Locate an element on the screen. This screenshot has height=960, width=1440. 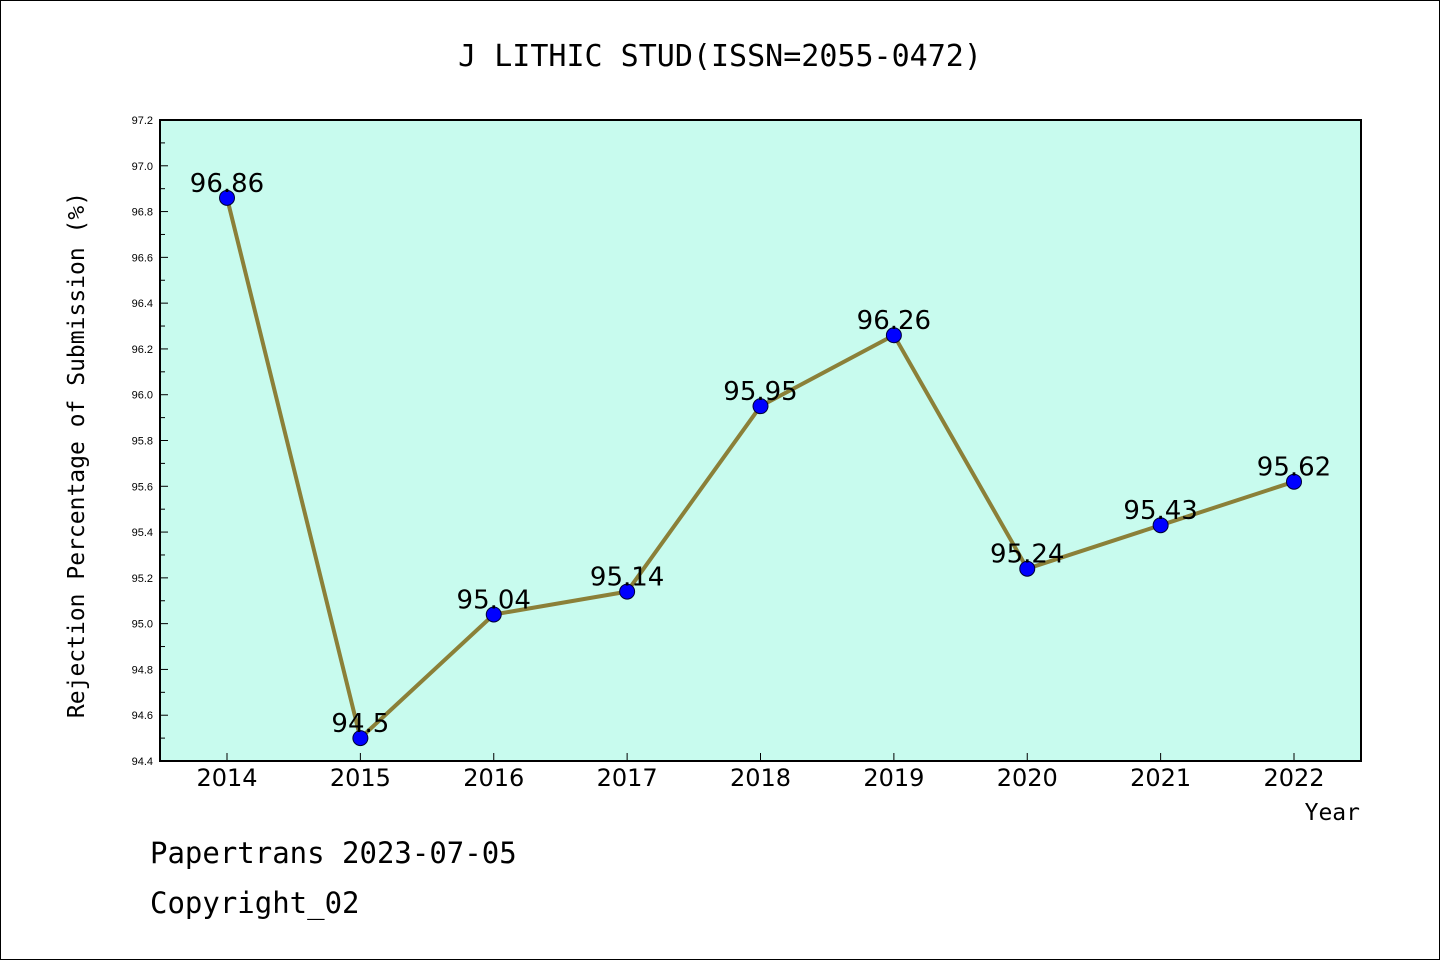
data-label: 95.43 is located at coordinates (1160, 511).